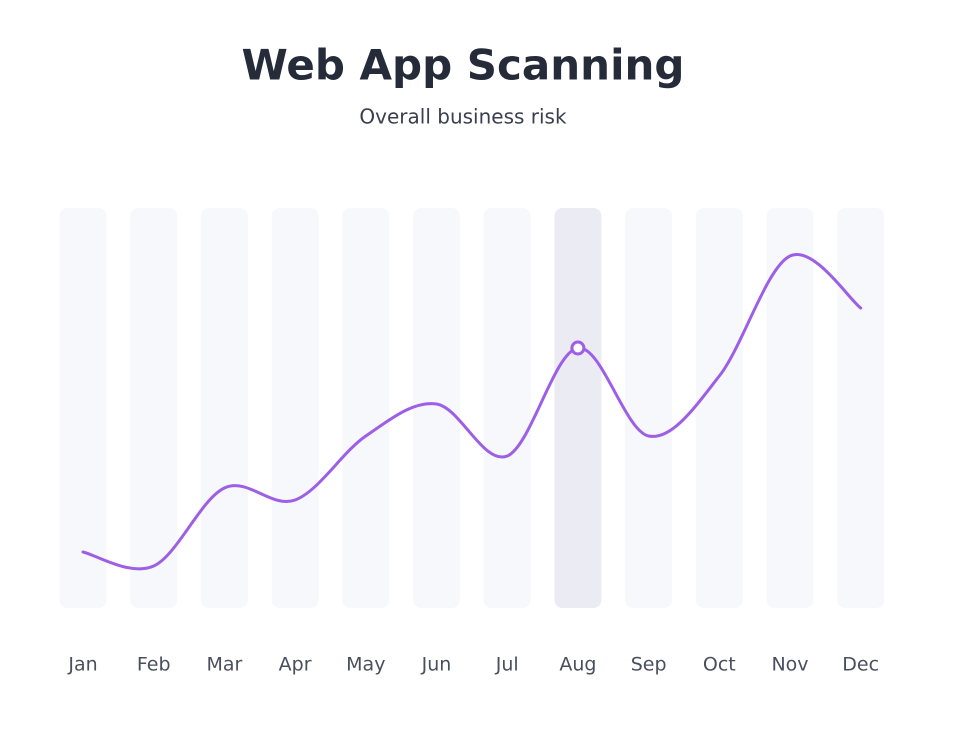  What do you see at coordinates (789, 665) in the screenshot?
I see `x-tick-label: Nov` at bounding box center [789, 665].